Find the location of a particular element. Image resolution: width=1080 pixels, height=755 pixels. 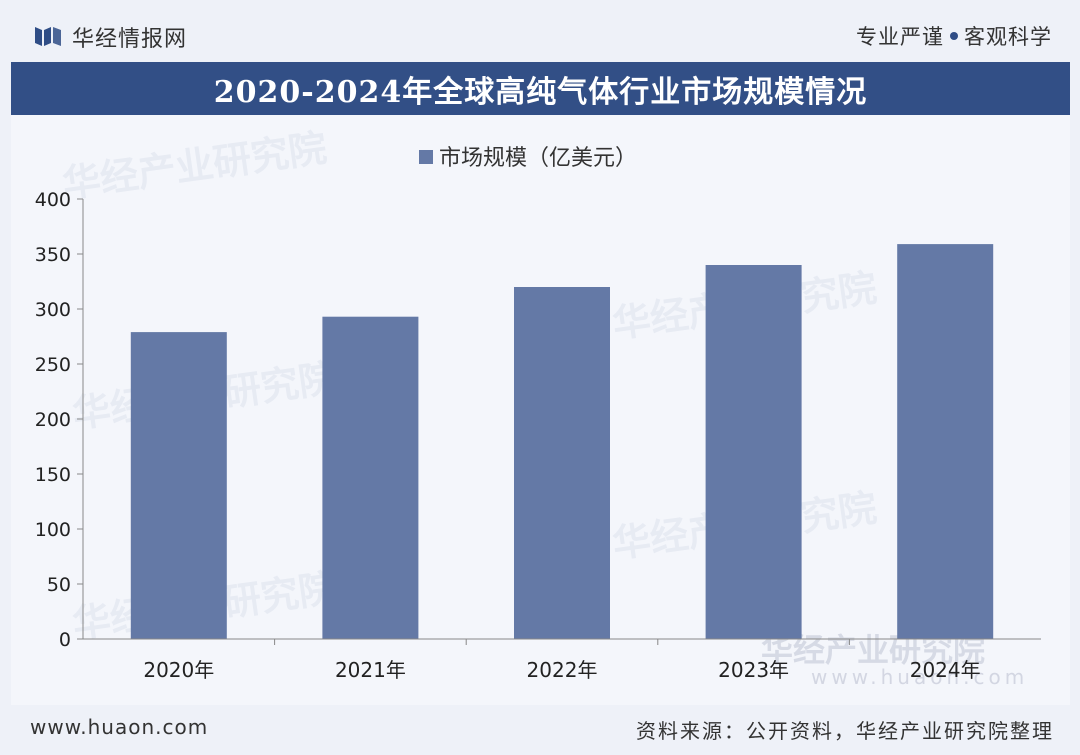

website-link: www.huaon.com is located at coordinates (119, 727).